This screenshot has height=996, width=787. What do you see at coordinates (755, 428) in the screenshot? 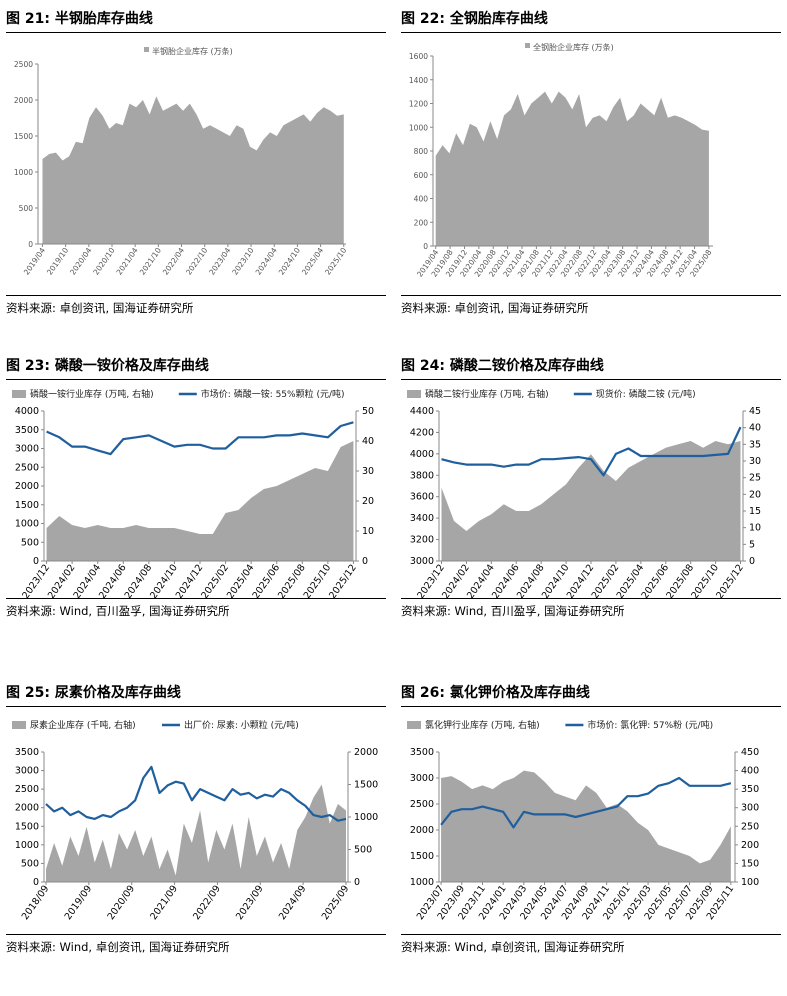
I see `y-tick-label-right: 40` at bounding box center [755, 428].